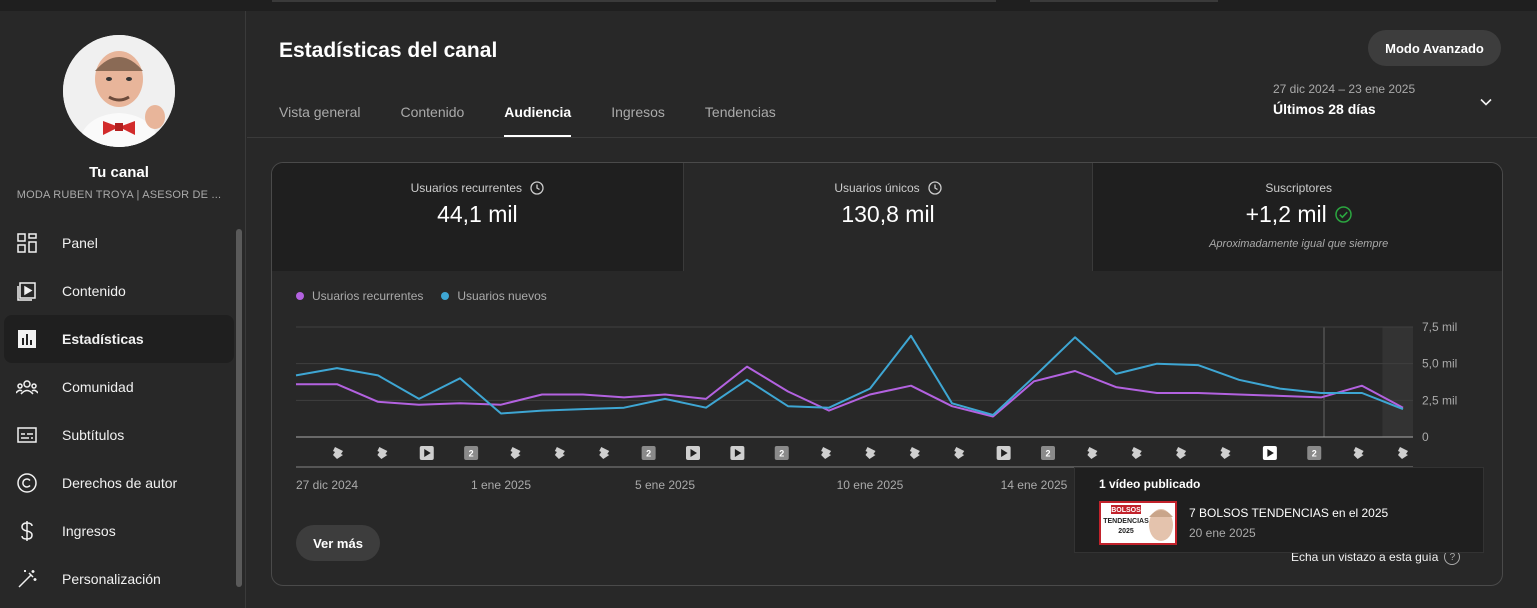 This screenshot has width=1537, height=608. What do you see at coordinates (388, 50) in the screenshot?
I see `page-title: Estadísticas del canal` at bounding box center [388, 50].